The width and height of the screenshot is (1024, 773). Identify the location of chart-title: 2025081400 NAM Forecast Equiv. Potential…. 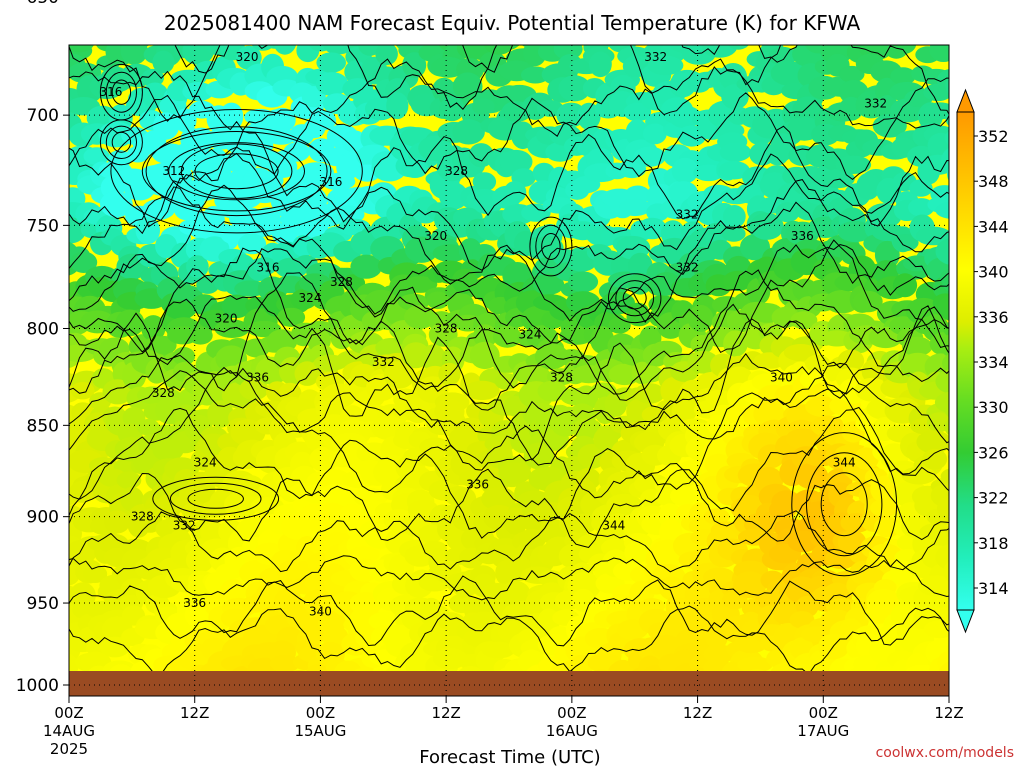
(512, 23).